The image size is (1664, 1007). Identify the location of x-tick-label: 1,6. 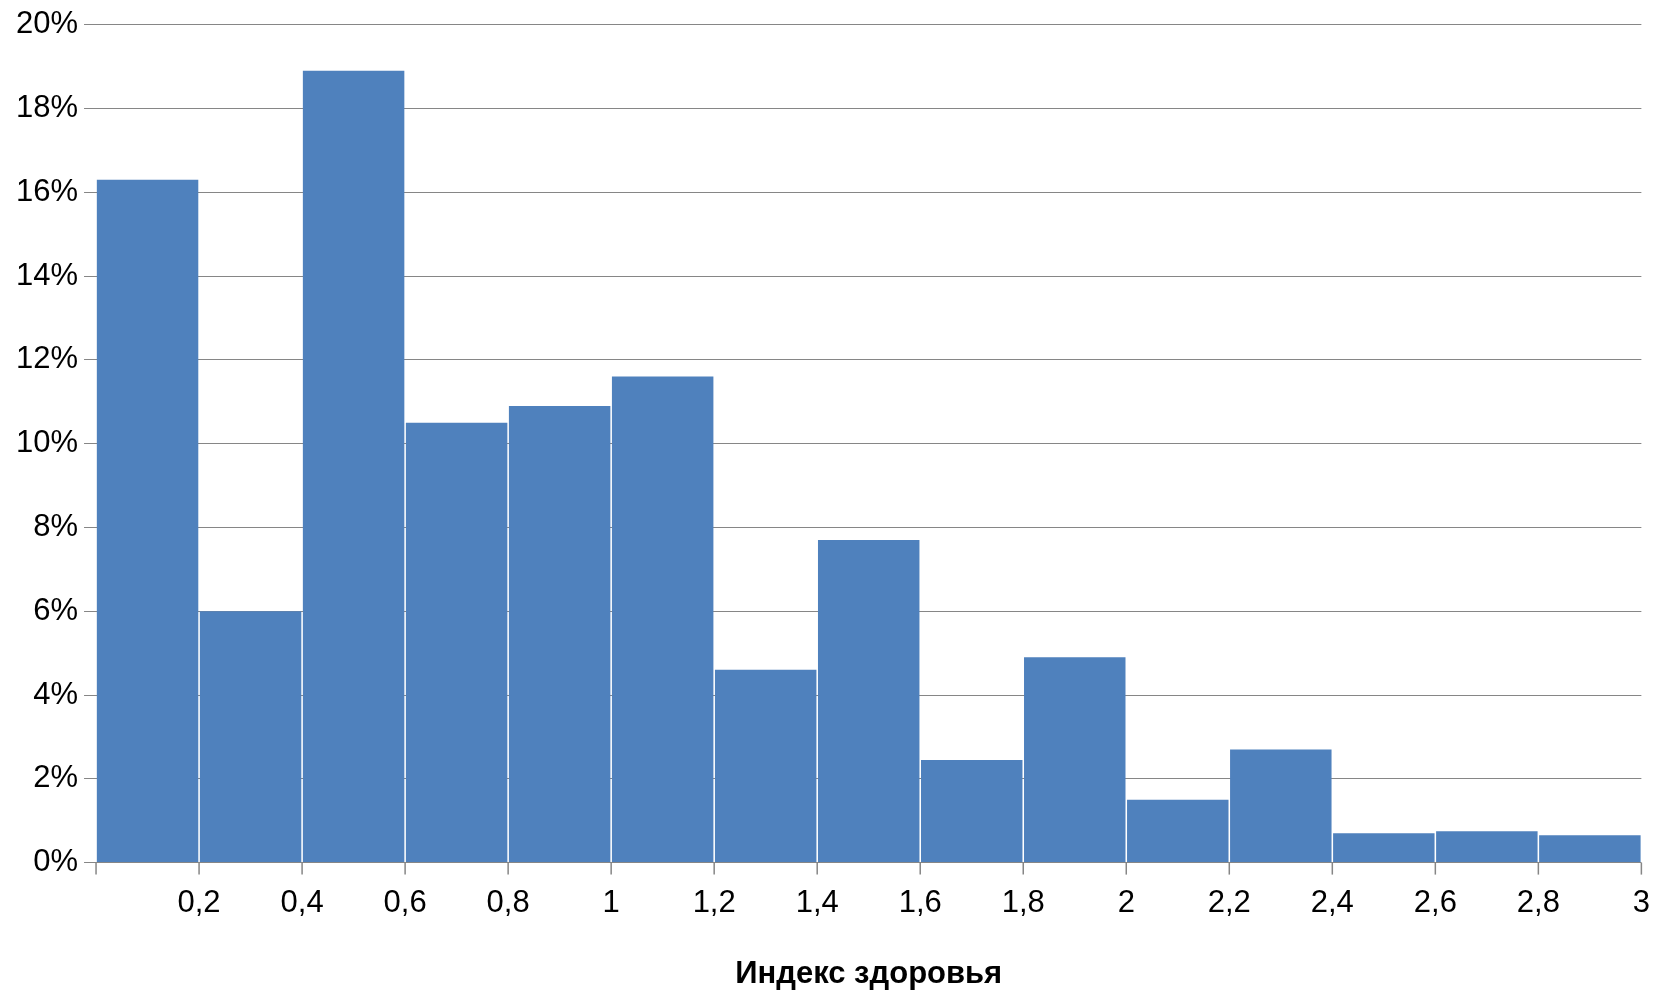
(920, 901).